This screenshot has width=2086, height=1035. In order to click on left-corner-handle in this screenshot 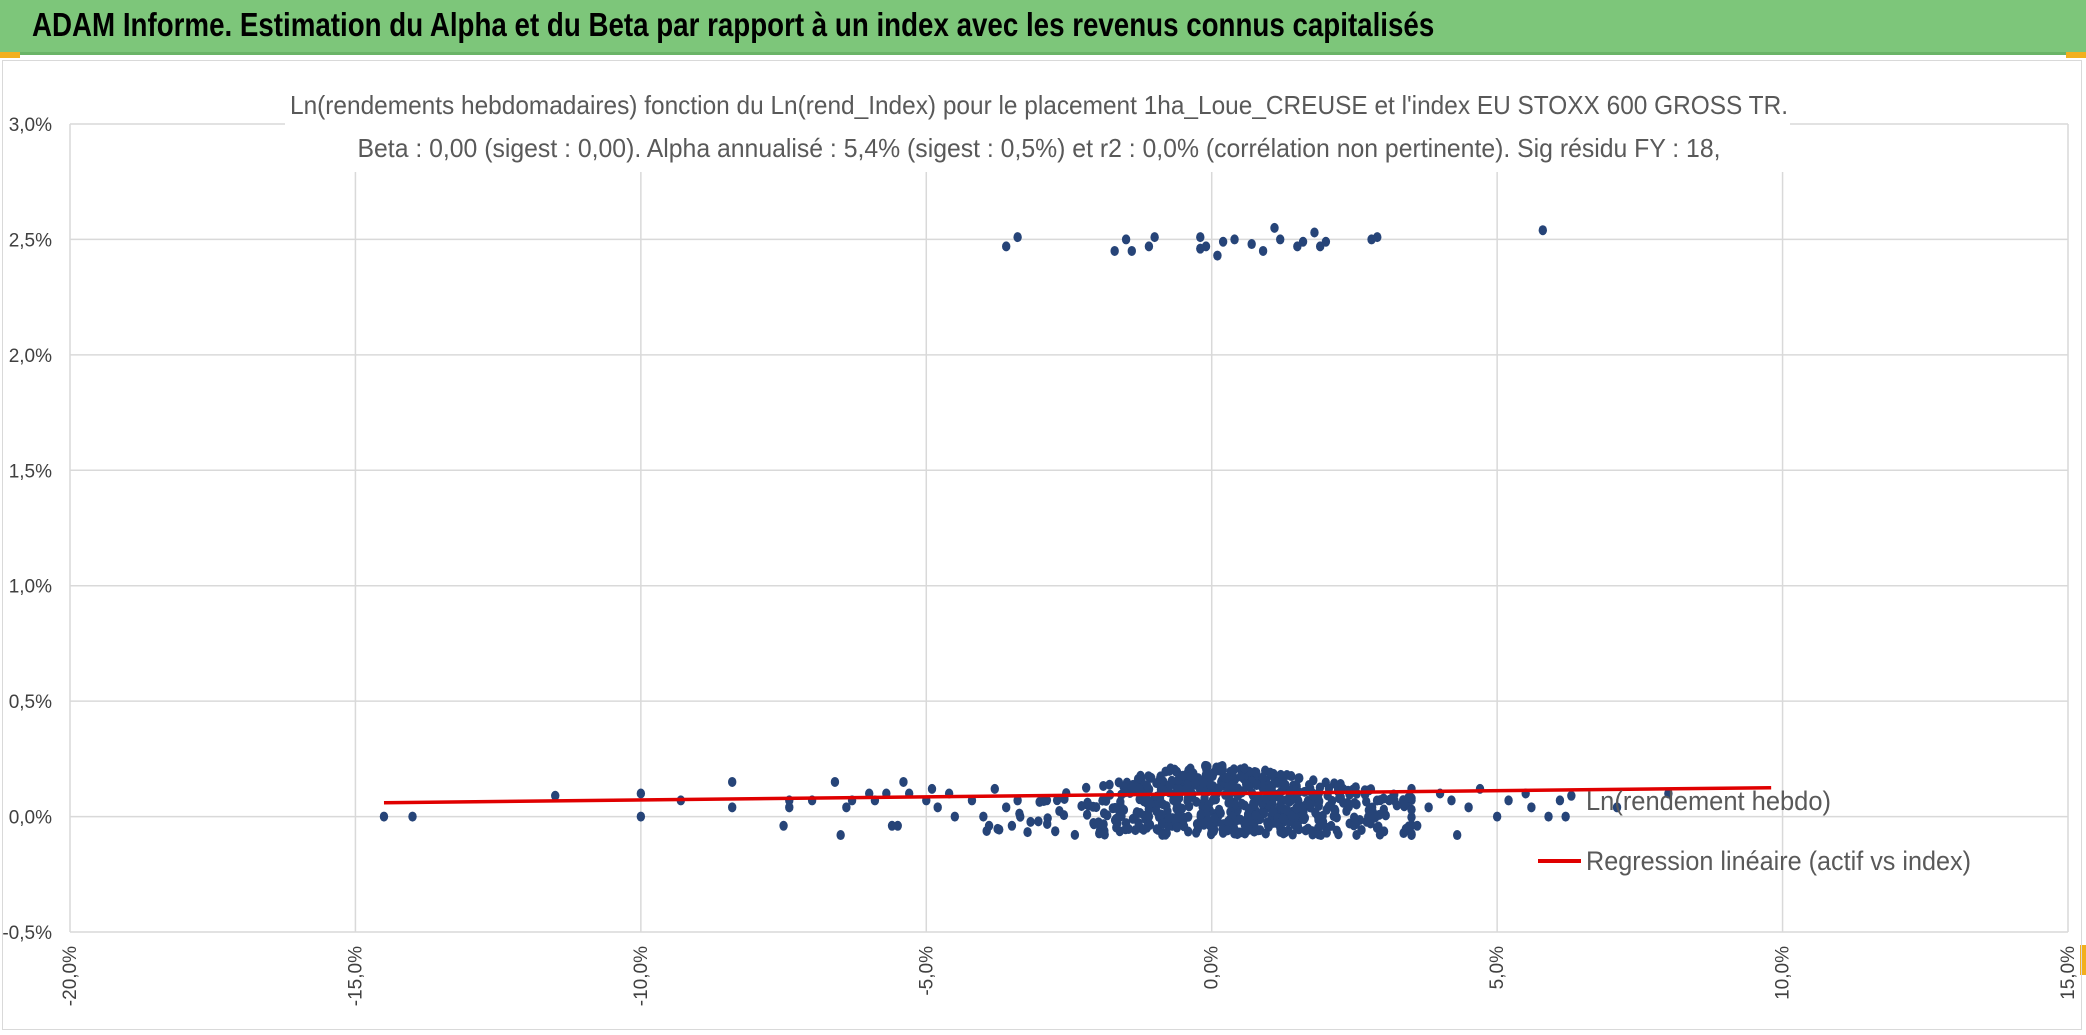, I will do `click(10, 55)`.